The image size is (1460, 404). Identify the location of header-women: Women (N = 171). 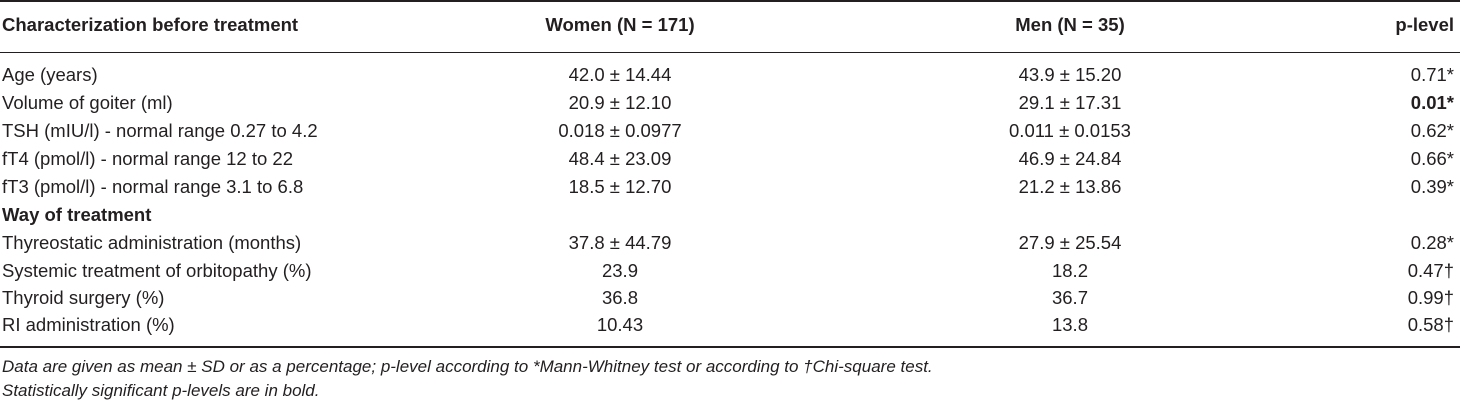
(620, 24).